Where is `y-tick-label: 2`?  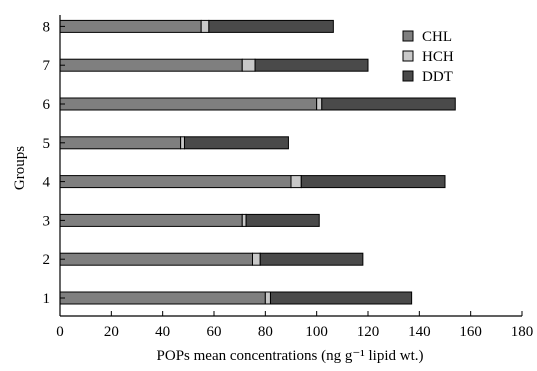 y-tick-label: 2 is located at coordinates (47, 260).